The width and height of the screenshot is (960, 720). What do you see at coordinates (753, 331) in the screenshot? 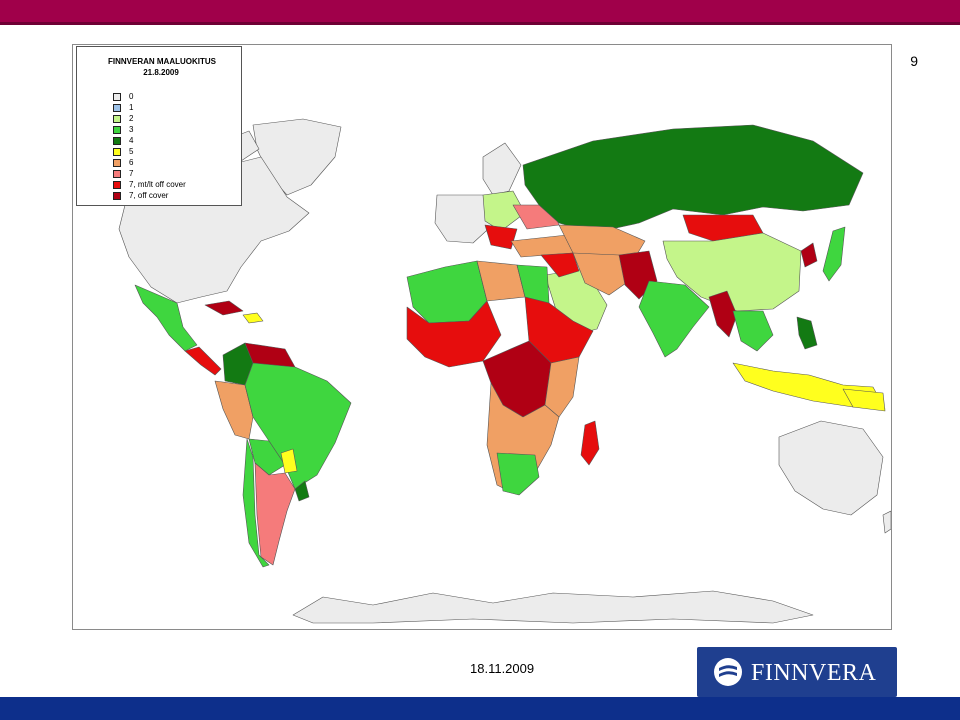
I see `region-southeast-asia` at bounding box center [753, 331].